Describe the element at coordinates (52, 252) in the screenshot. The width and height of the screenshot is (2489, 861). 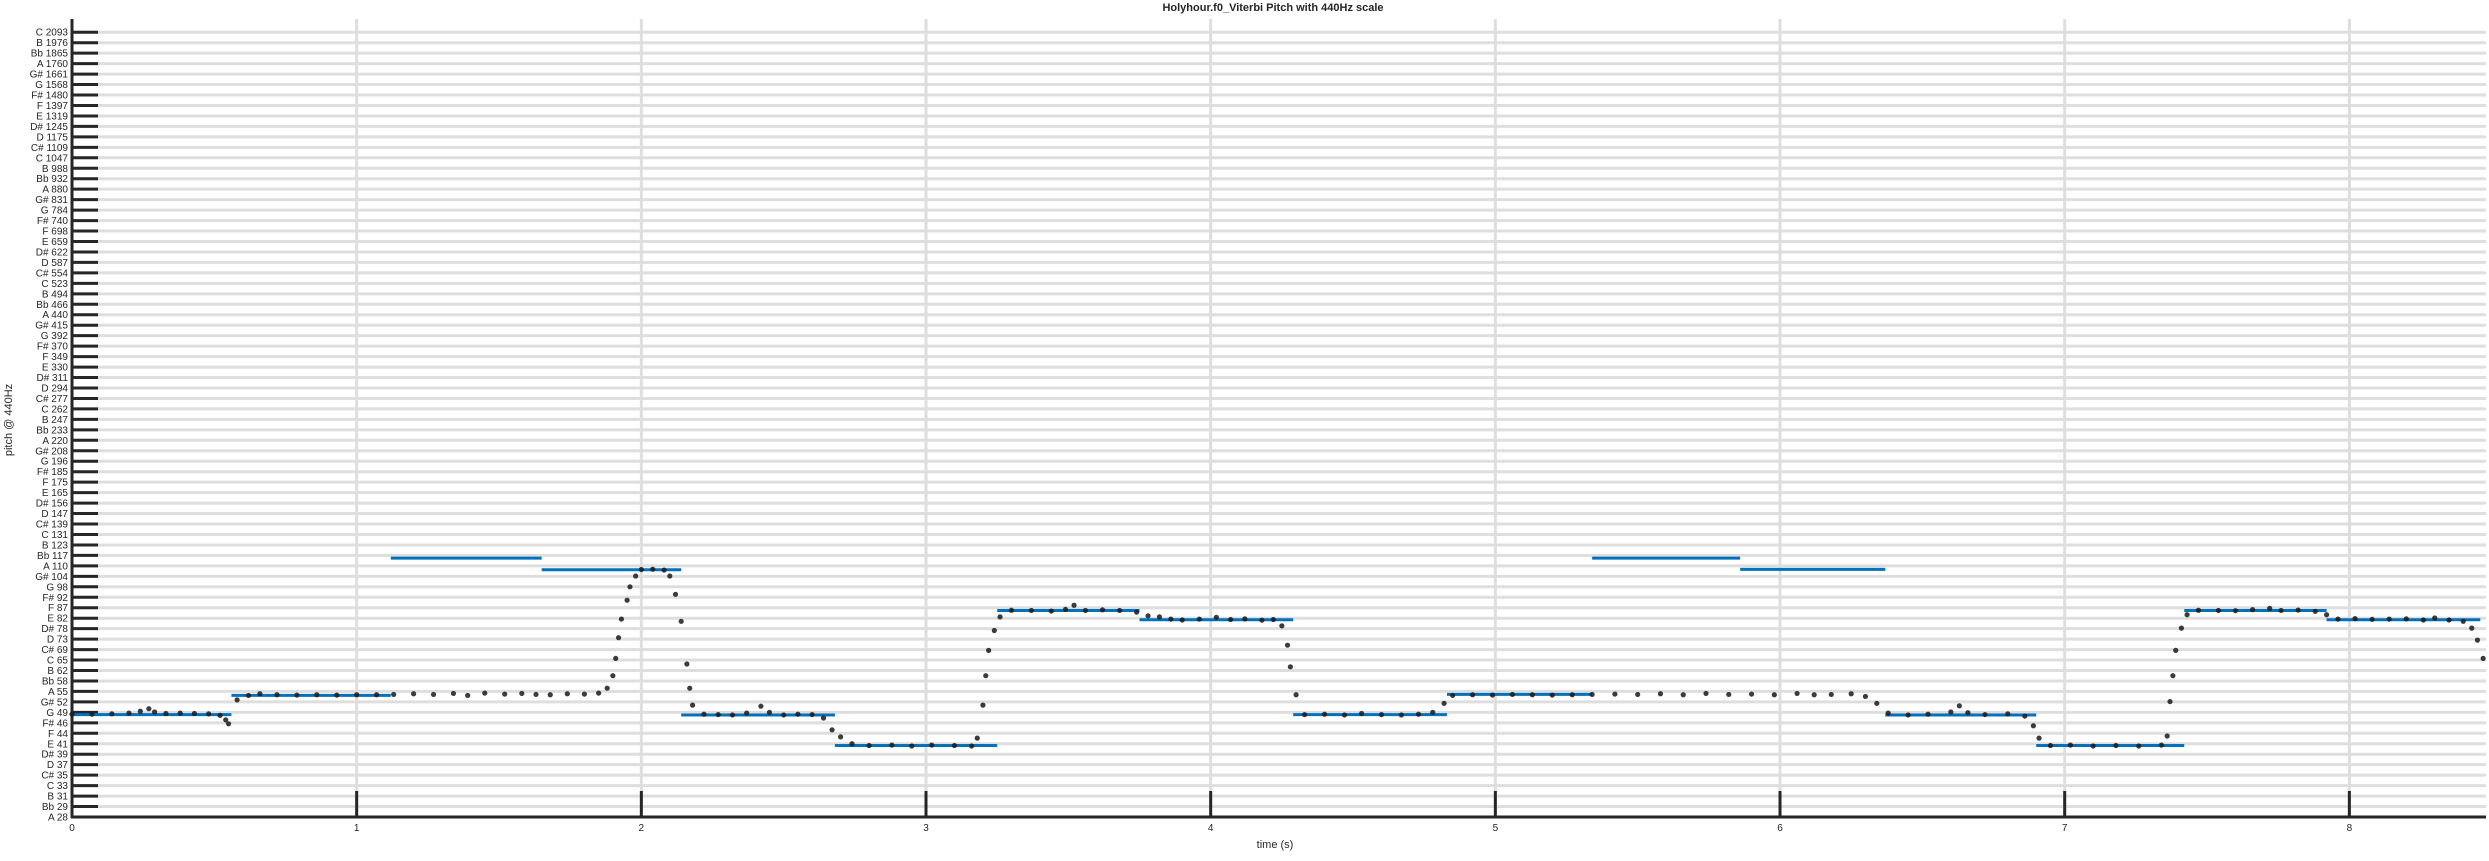
I see `y-tick-label: D# 622` at that location.